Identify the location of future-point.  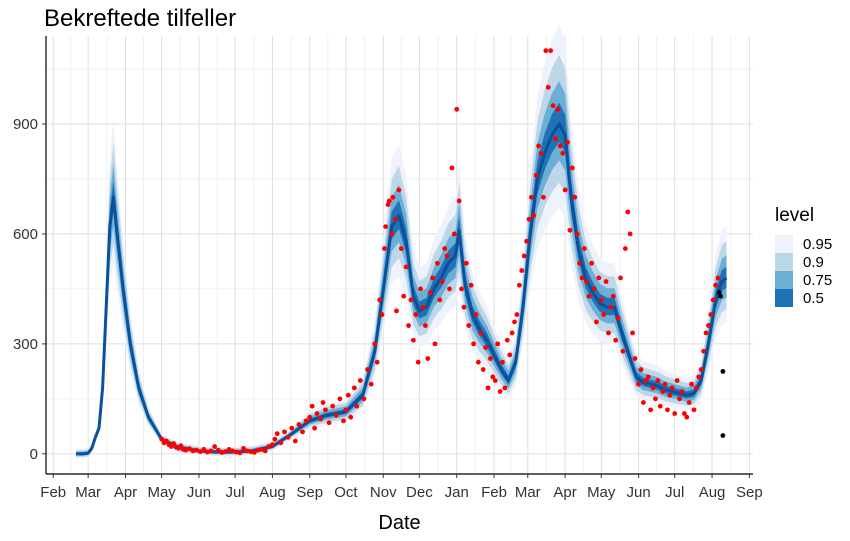
(723, 371).